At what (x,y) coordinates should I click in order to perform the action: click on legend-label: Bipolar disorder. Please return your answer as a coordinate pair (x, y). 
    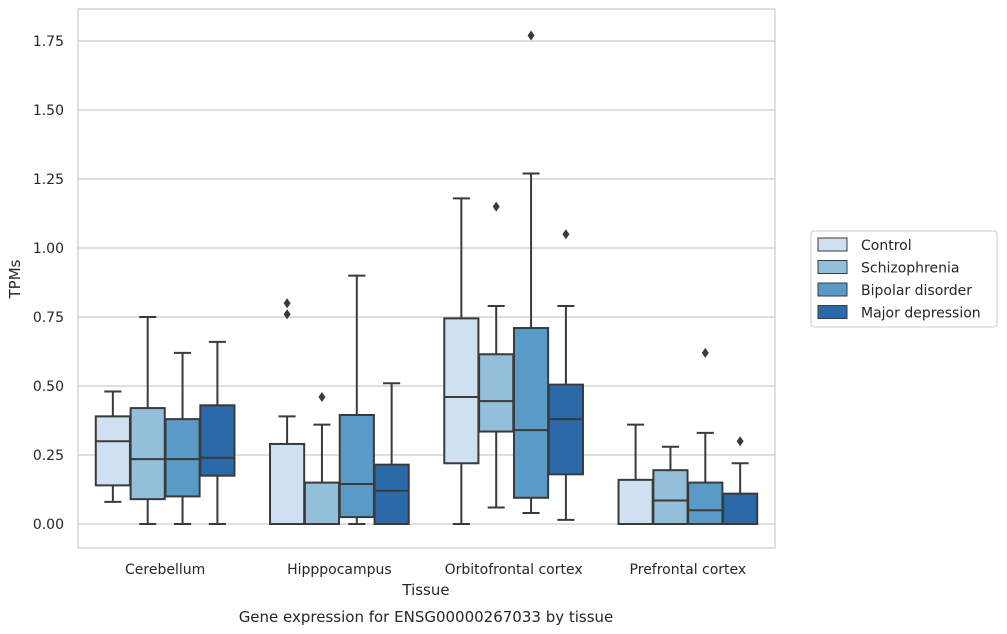
    Looking at the image, I should click on (916, 291).